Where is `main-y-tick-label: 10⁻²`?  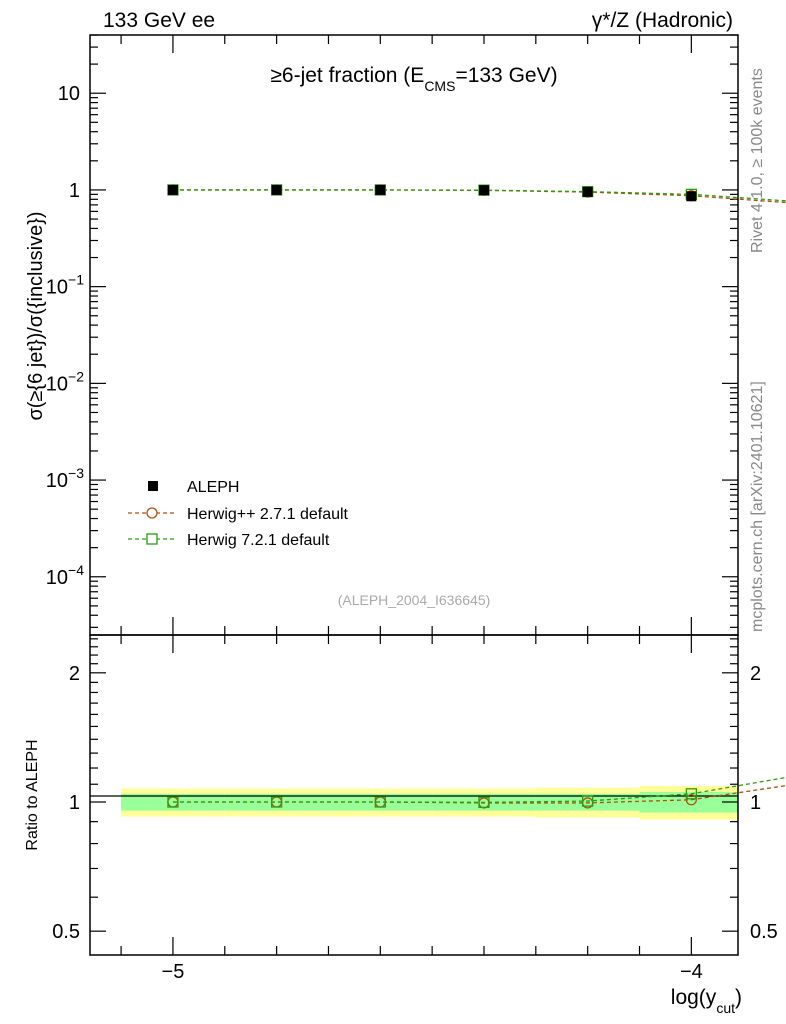 main-y-tick-label: 10⁻² is located at coordinates (65, 381).